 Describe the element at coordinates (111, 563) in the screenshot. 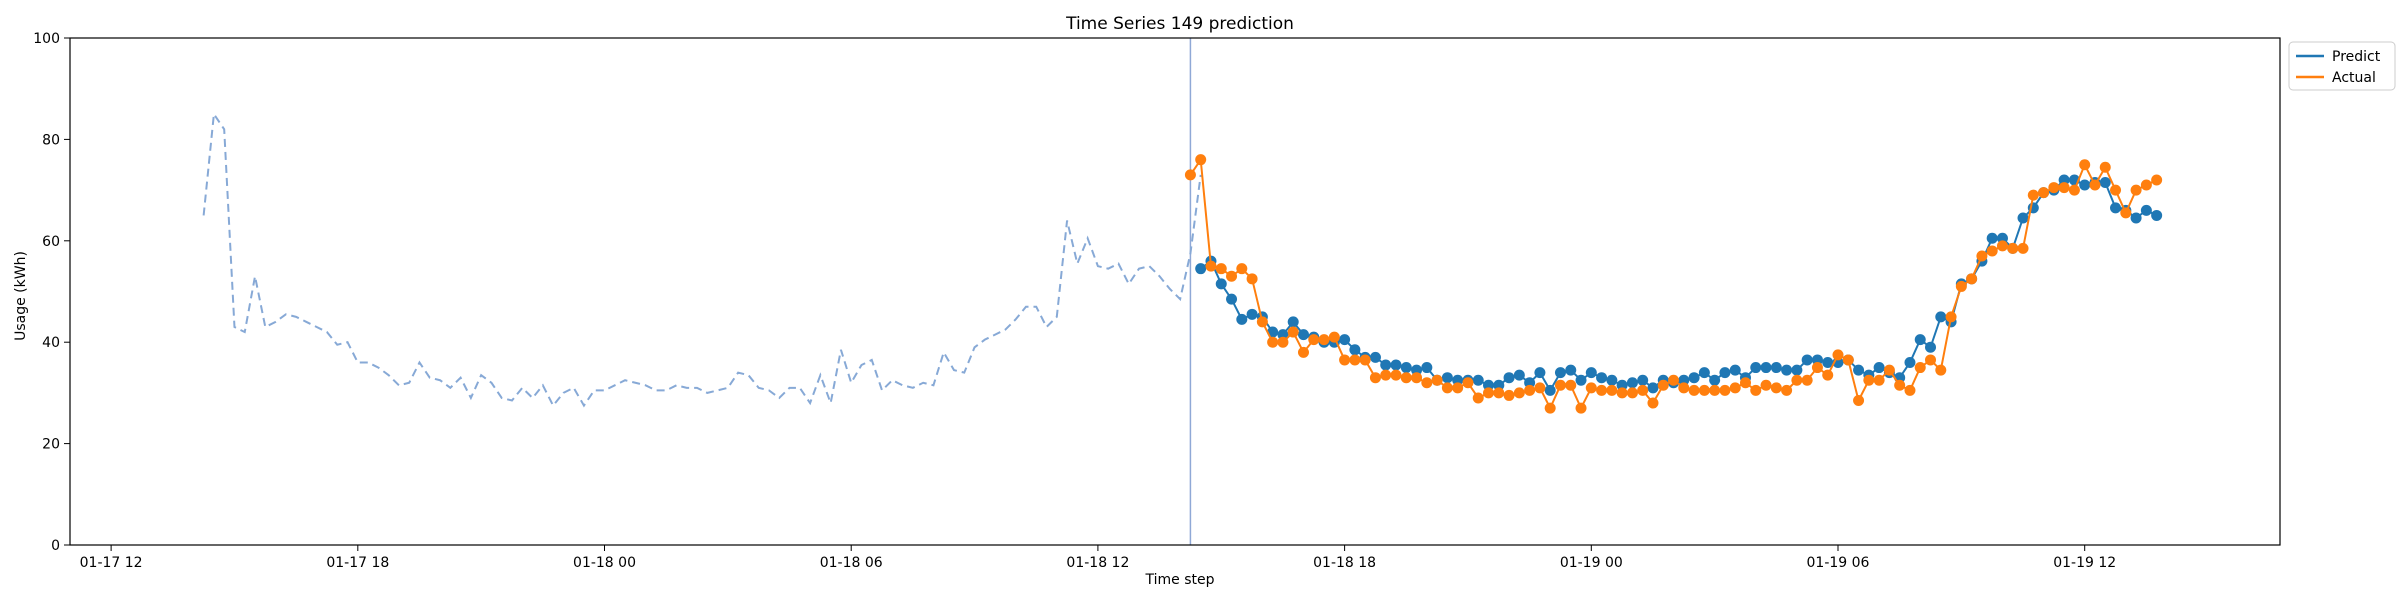

I see `x-tick-label: 01-17 12` at that location.